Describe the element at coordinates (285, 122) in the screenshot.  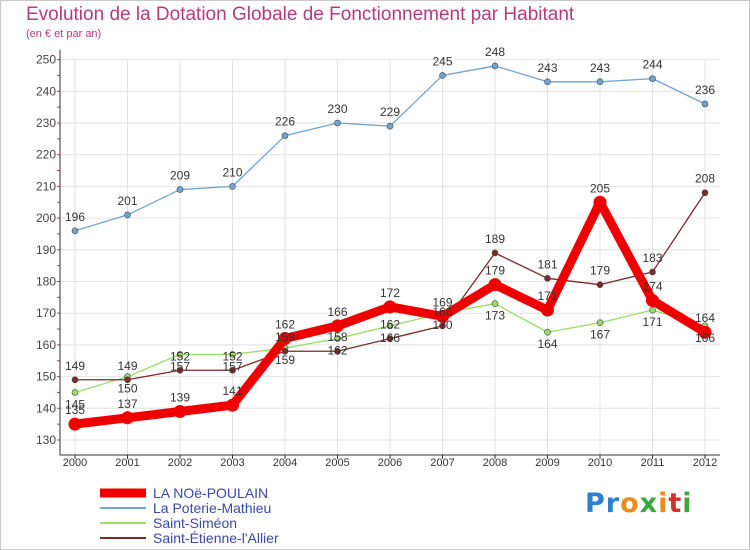
I see `data-label: 226` at that location.